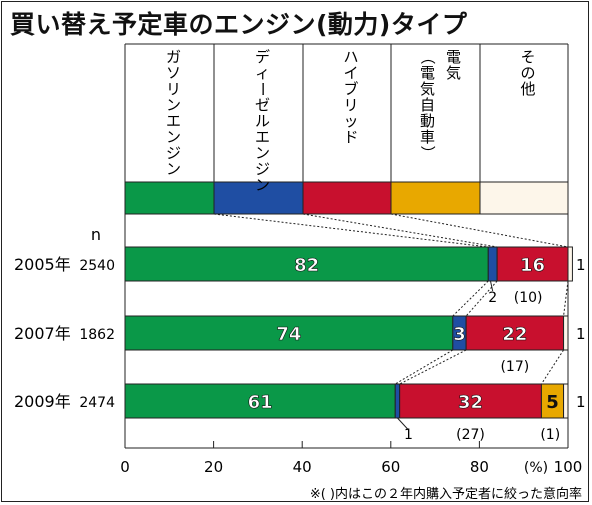 Image resolution: width=592 pixels, height=505 pixels. I want to click on legend-label-0-char: ガ, so click(173, 57).